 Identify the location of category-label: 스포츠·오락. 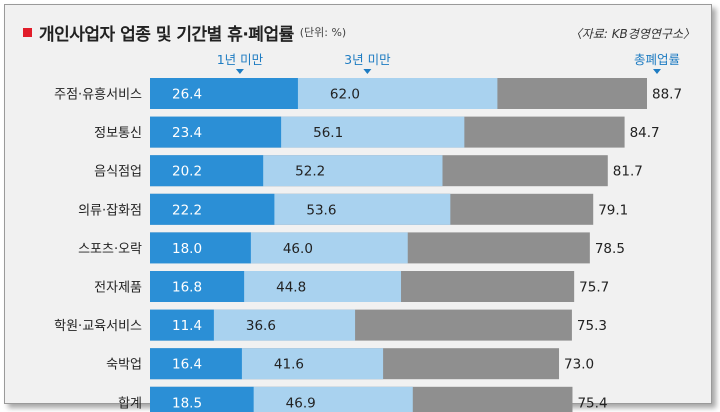
(110, 249).